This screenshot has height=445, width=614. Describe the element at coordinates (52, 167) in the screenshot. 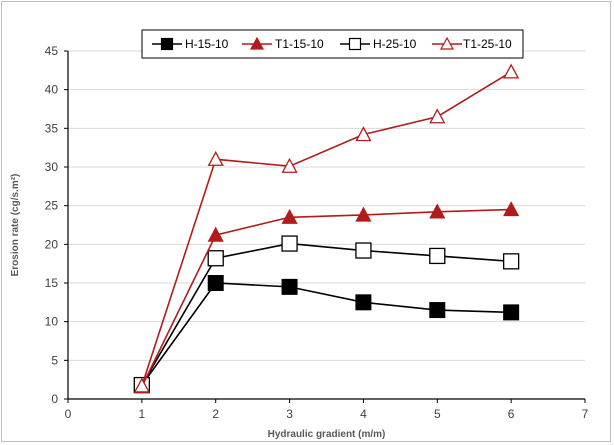

I see `y-tick-label-30: 30` at that location.